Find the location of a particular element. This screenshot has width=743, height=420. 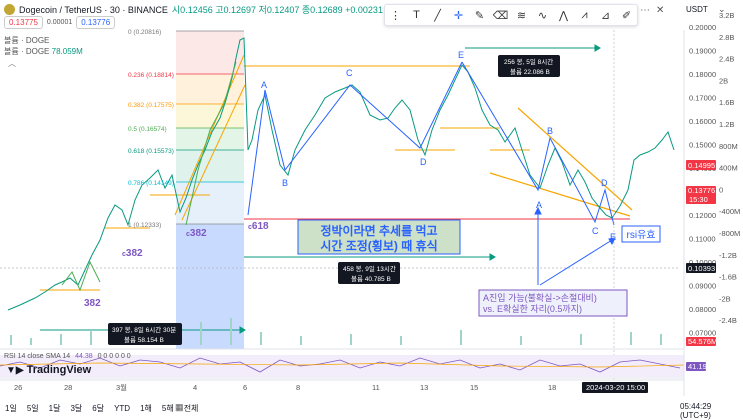

wedge-lower-line is located at coordinates (560, 194).